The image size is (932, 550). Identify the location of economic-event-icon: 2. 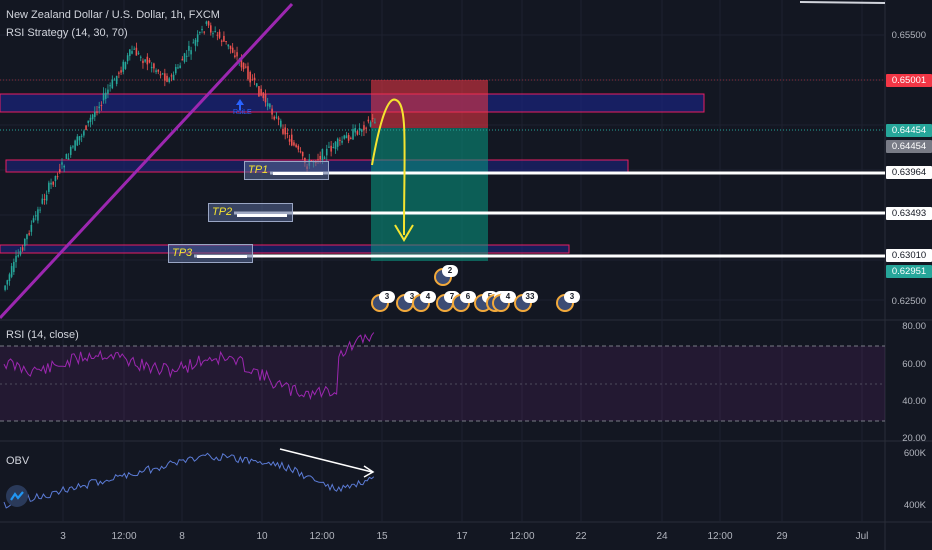
(446, 275).